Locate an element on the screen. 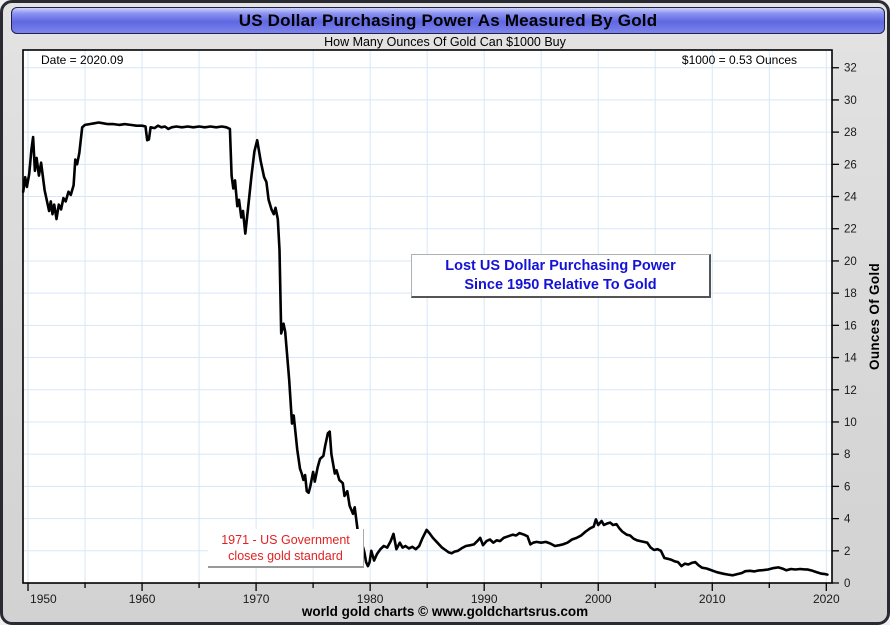 The image size is (890, 625). current-value-annotation: $1000 = 0.53 Ounces is located at coordinates (739, 60).